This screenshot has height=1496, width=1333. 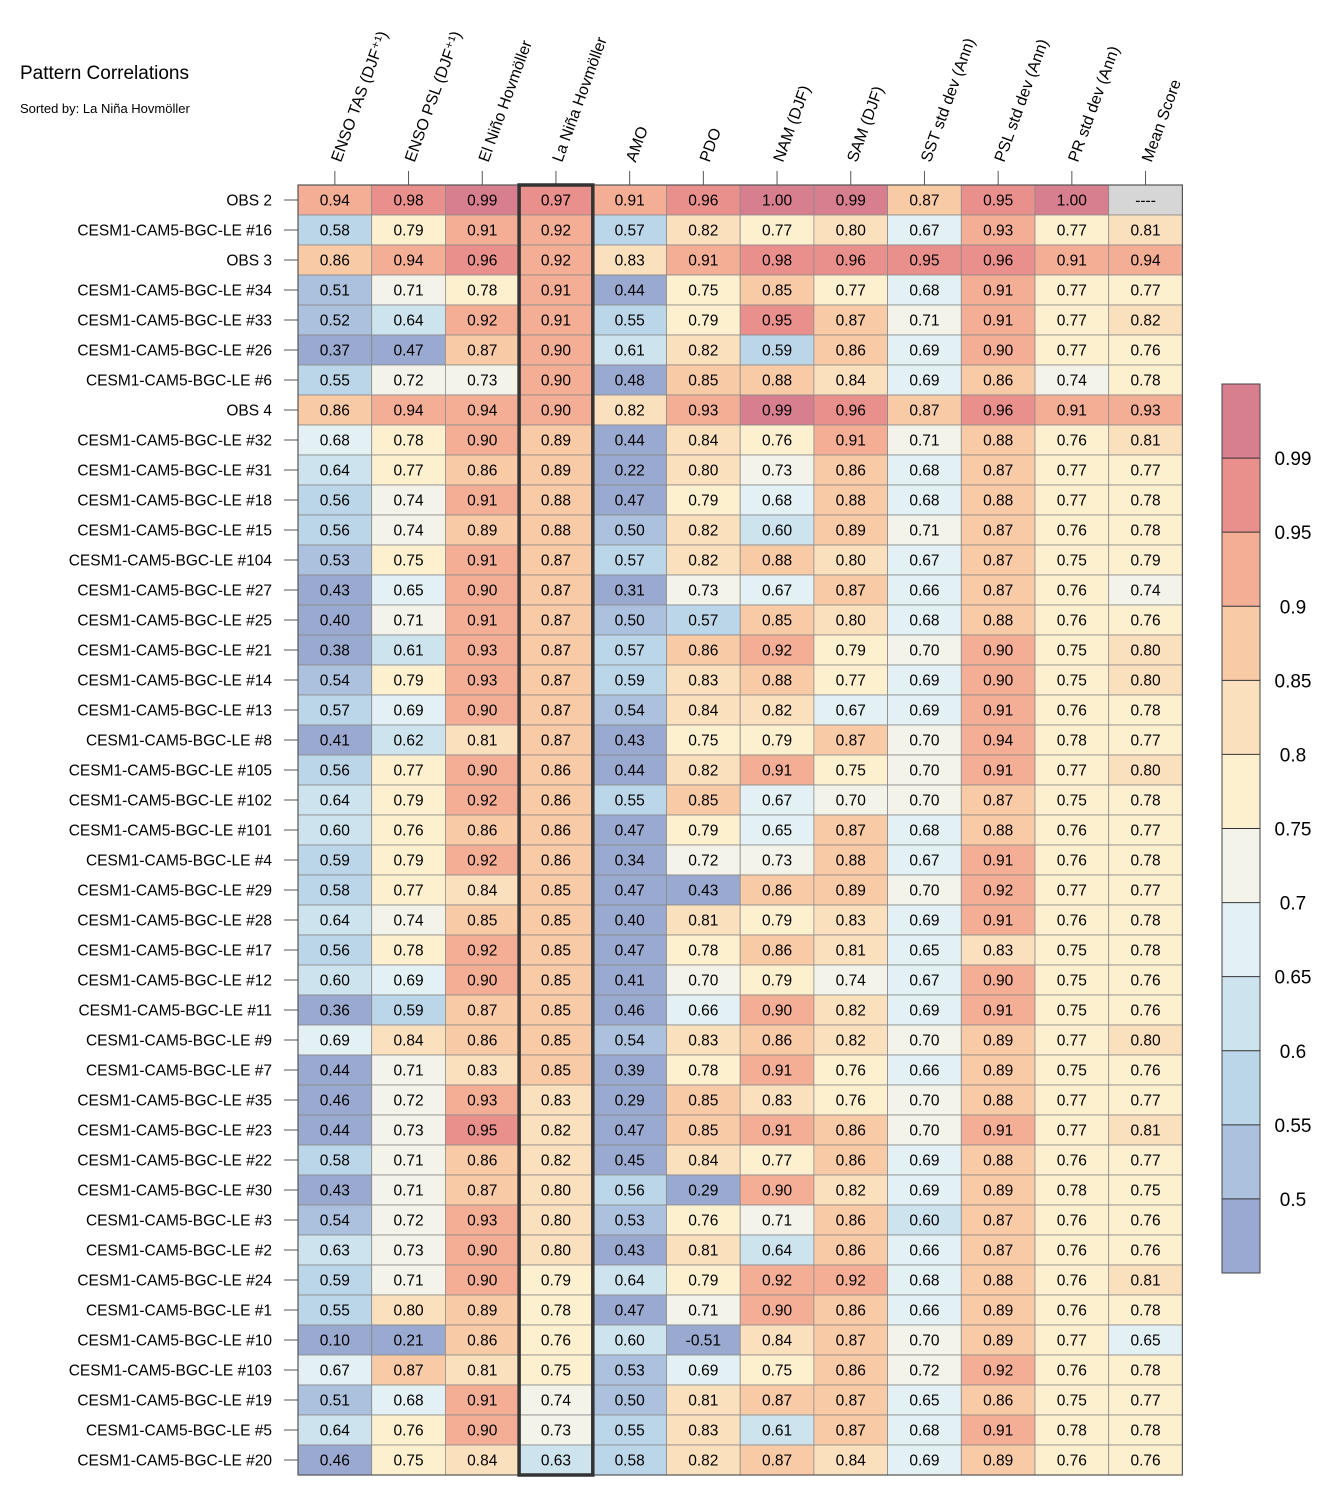 What do you see at coordinates (174, 621) in the screenshot?
I see `row-label: CESM1-CAM5-BGC-LE #25` at bounding box center [174, 621].